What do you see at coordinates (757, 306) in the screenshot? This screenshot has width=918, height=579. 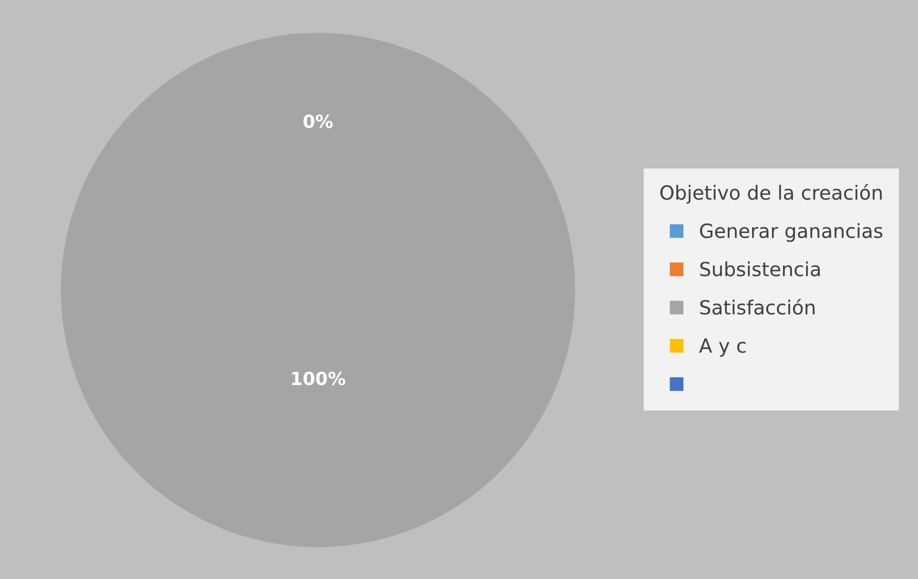 I see `legend-label: Satisfacción` at bounding box center [757, 306].